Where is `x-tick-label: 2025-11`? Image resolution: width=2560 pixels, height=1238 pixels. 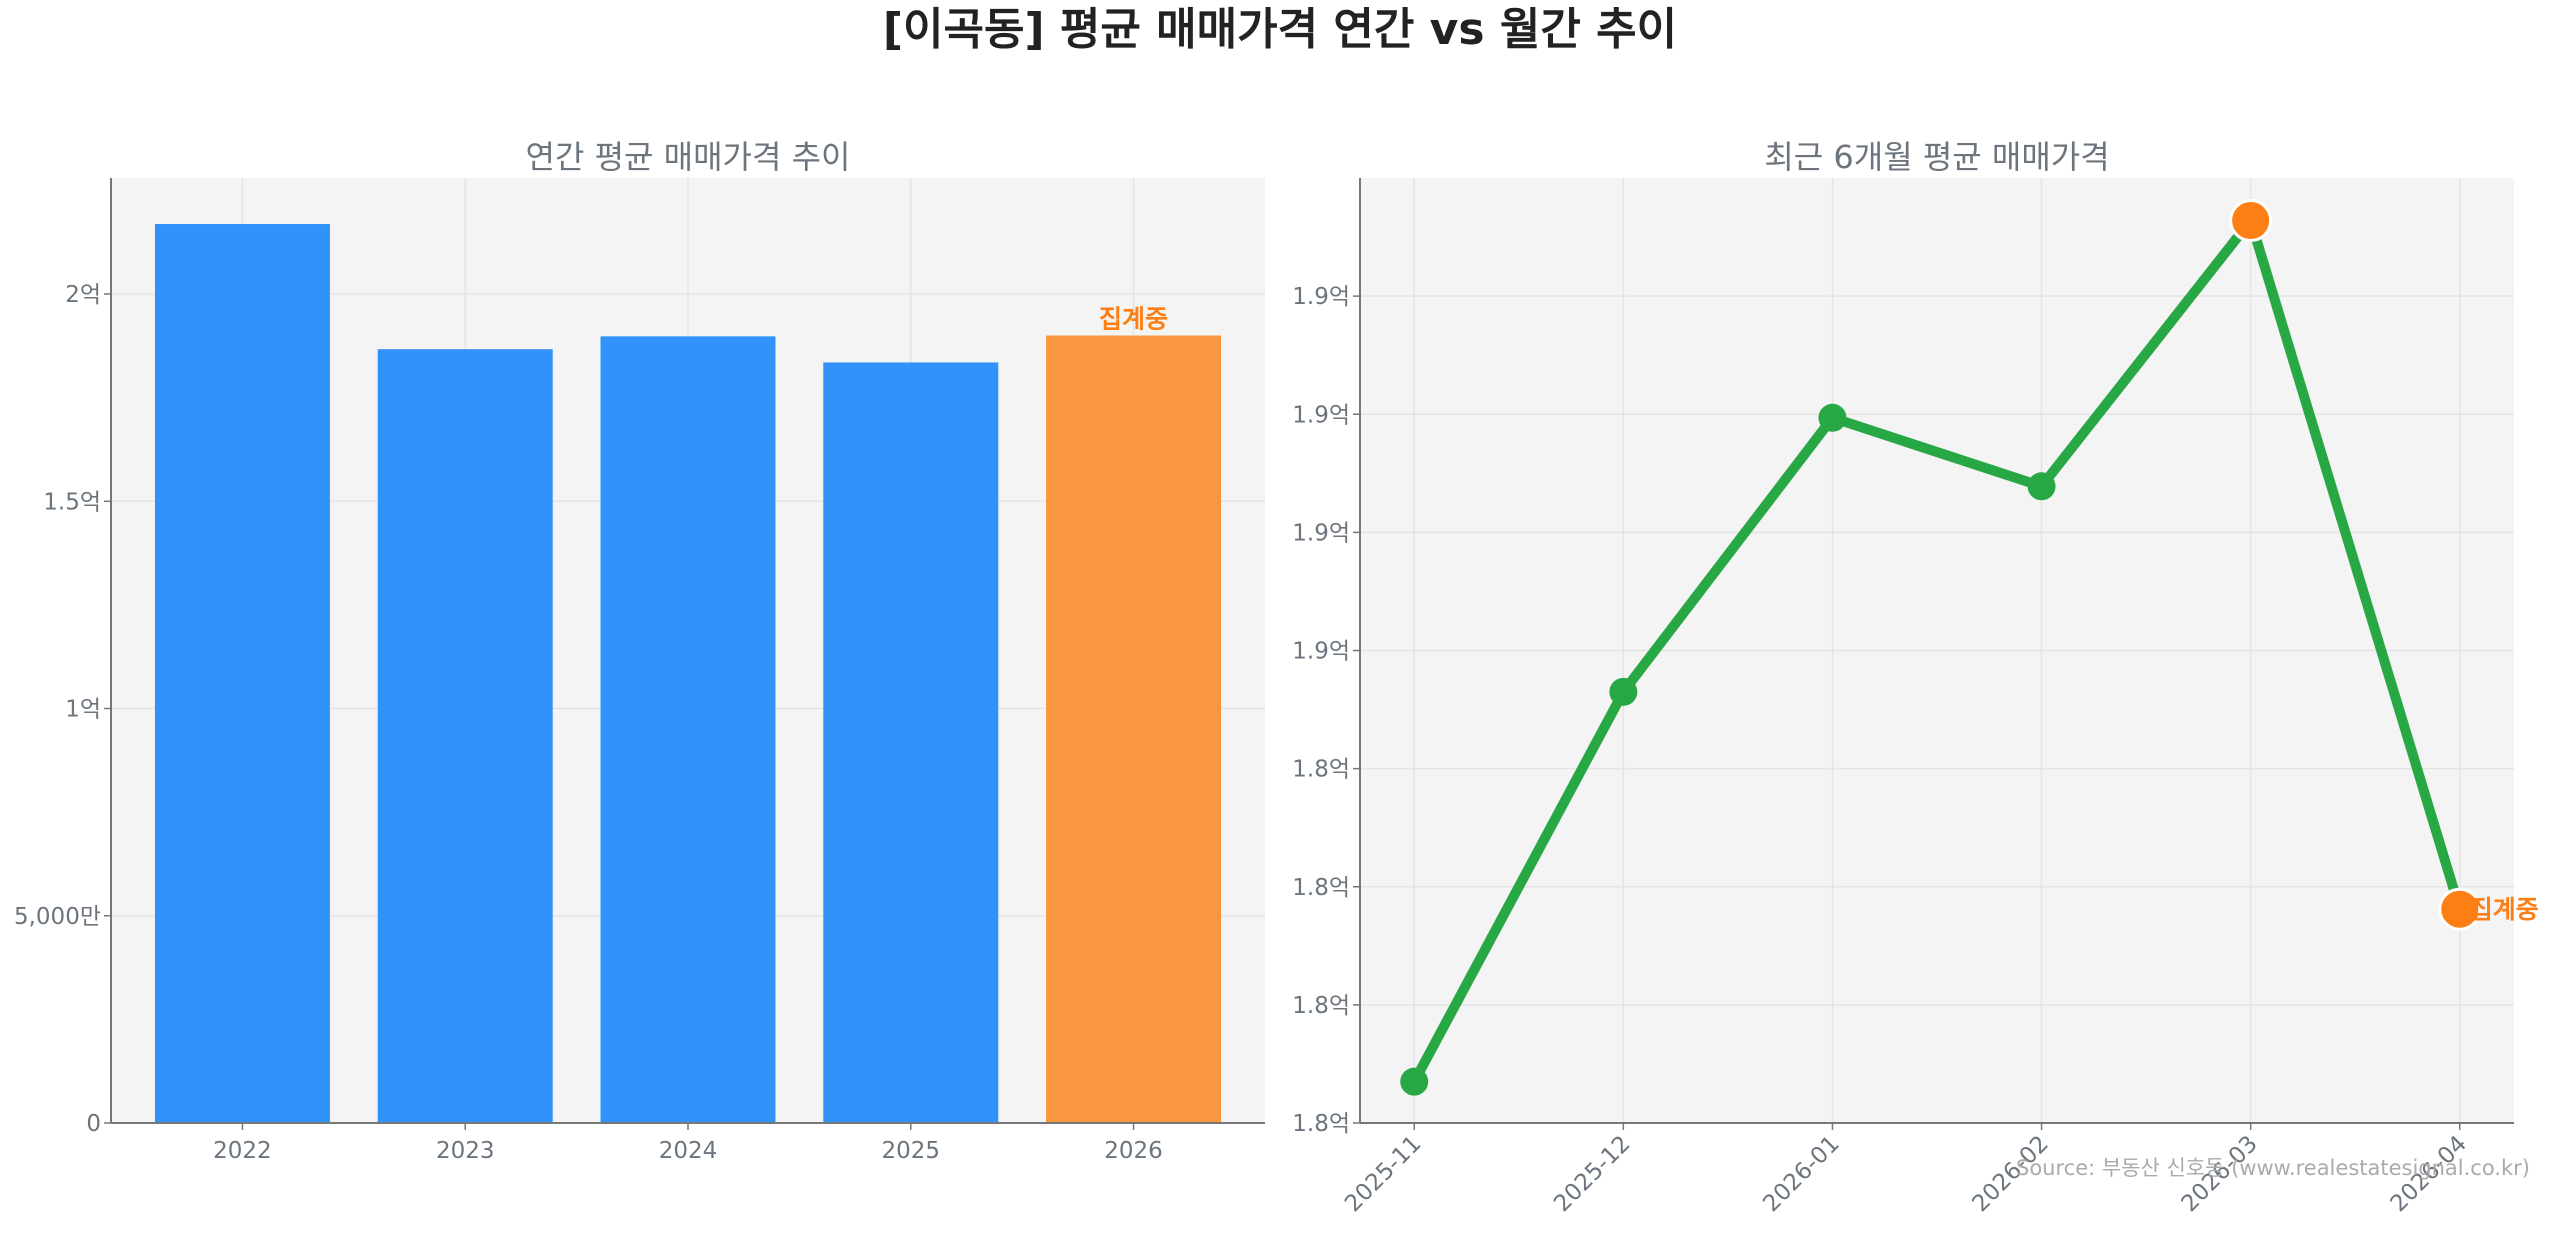 x-tick-label: 2025-11 is located at coordinates (1383, 1174).